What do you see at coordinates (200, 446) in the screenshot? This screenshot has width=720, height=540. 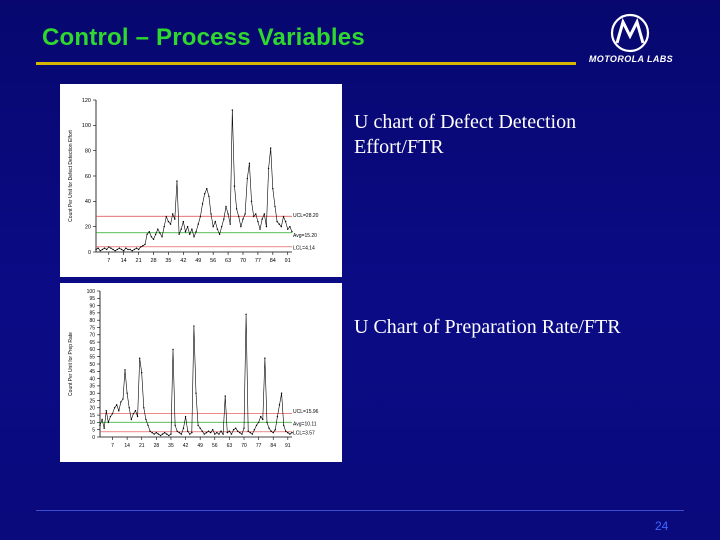 I see `x-tick-label: 49` at bounding box center [200, 446].